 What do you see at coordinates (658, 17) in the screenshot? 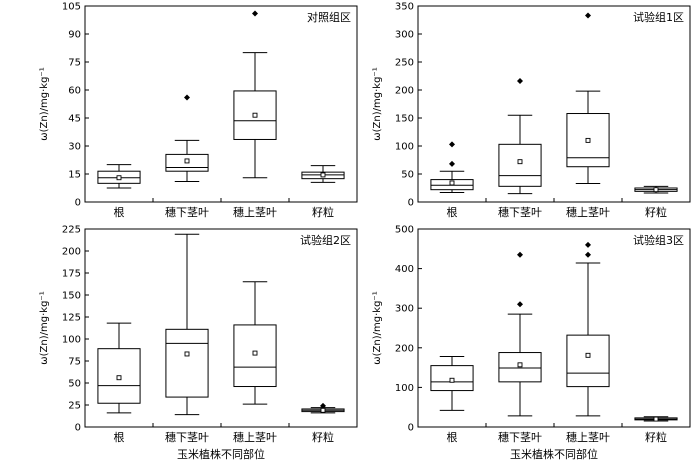
I see `panel-title: 试验组1区` at bounding box center [658, 17].